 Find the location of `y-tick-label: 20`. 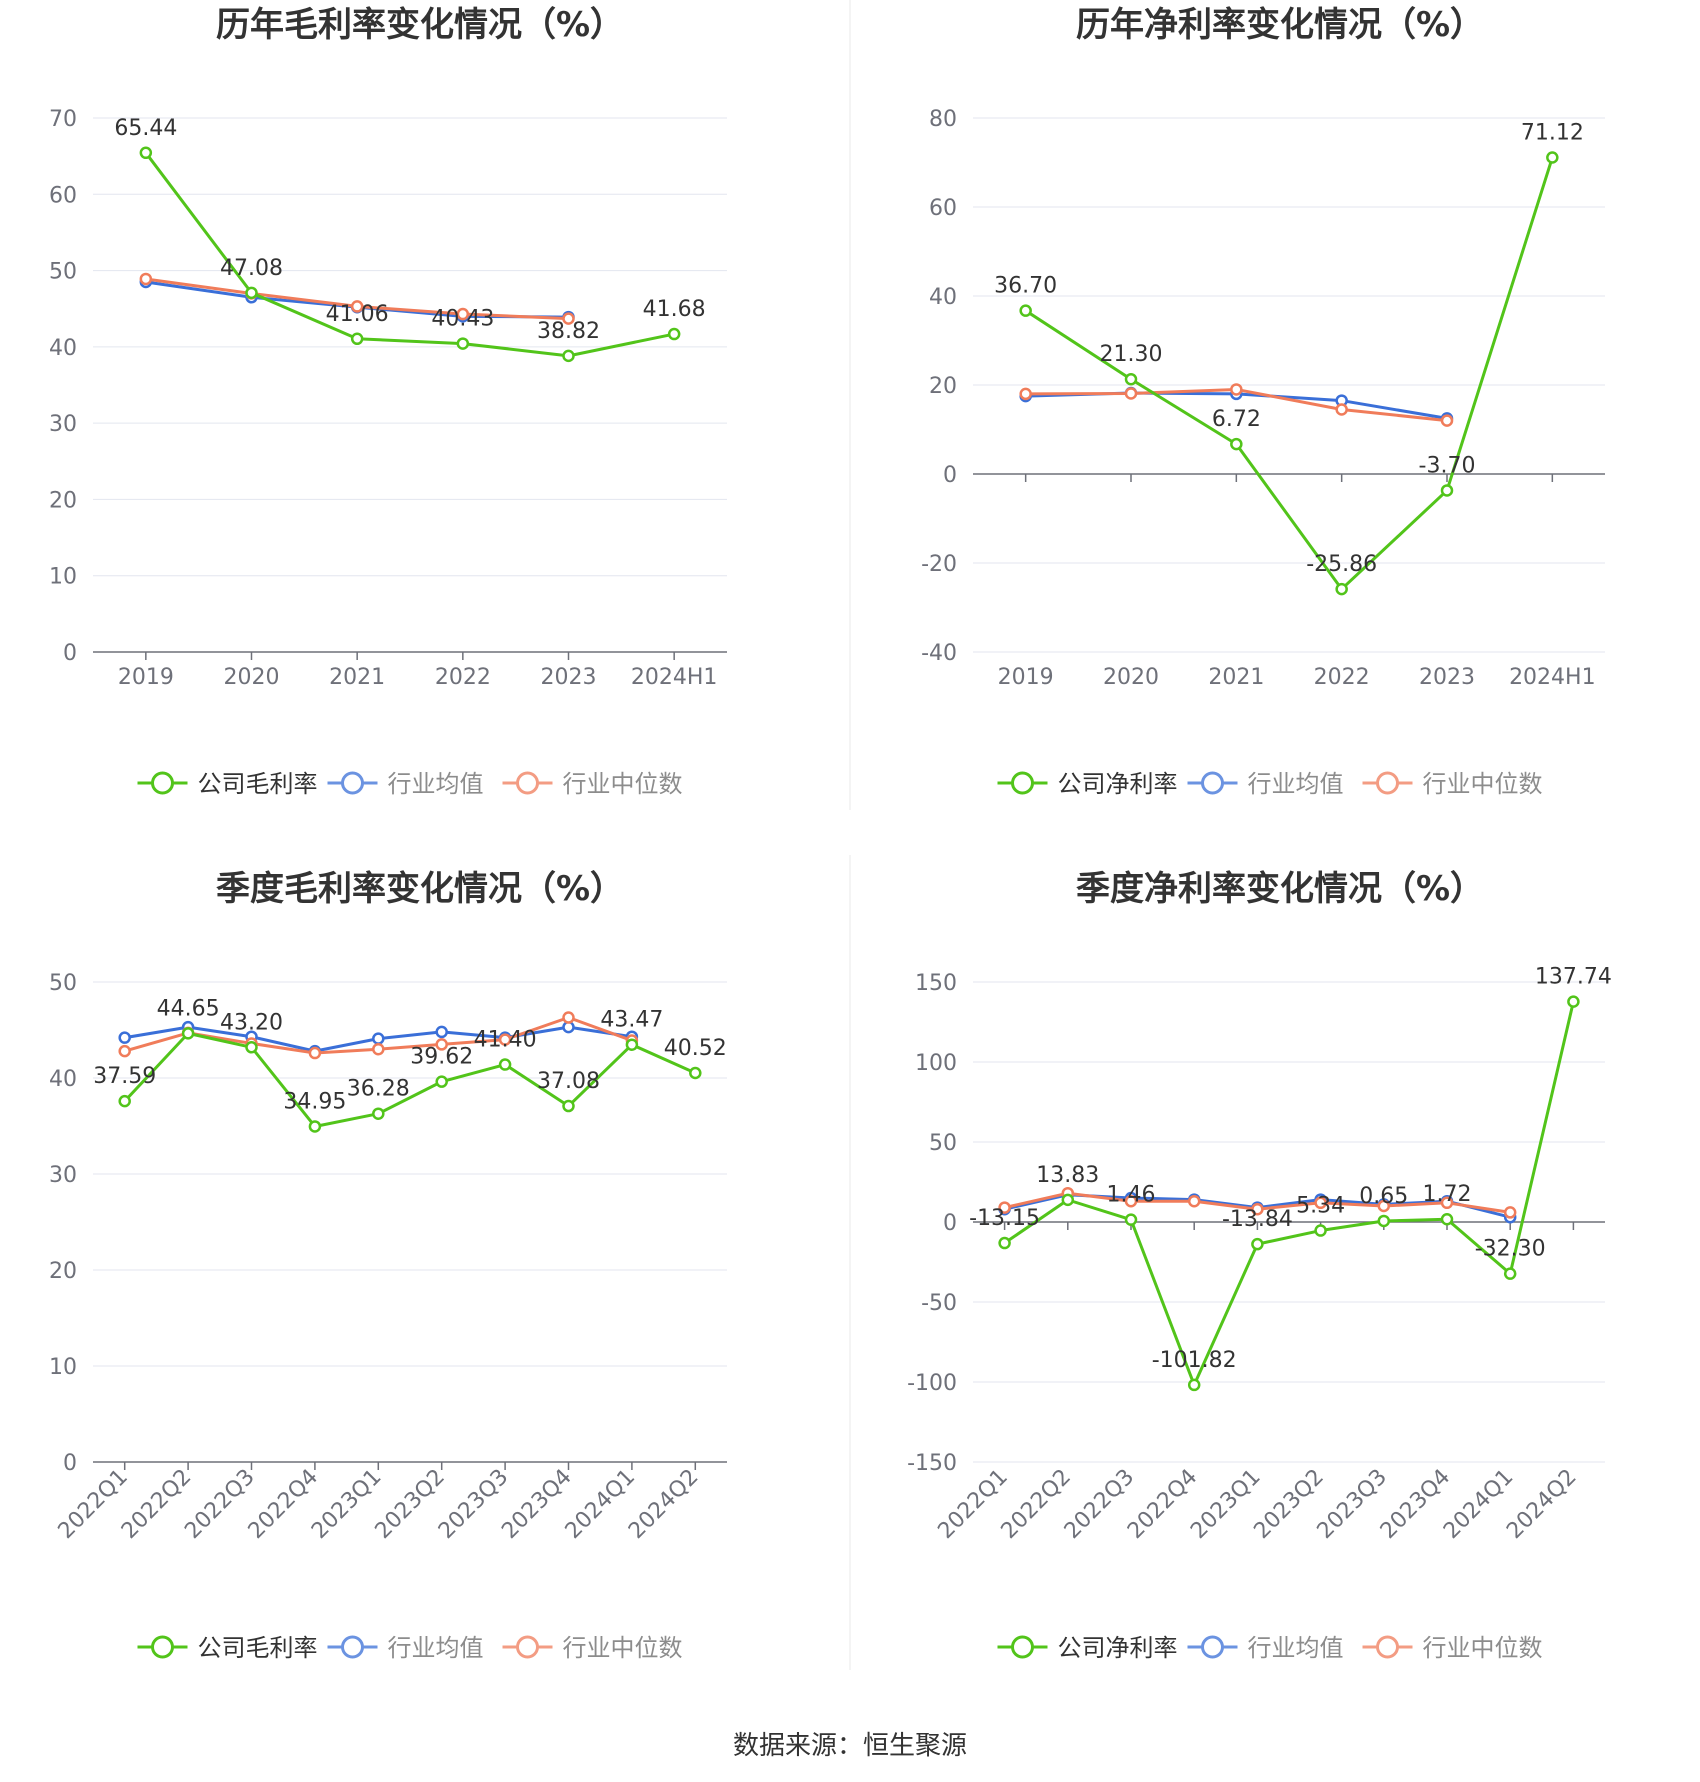

y-tick-label: 20 is located at coordinates (63, 1271).